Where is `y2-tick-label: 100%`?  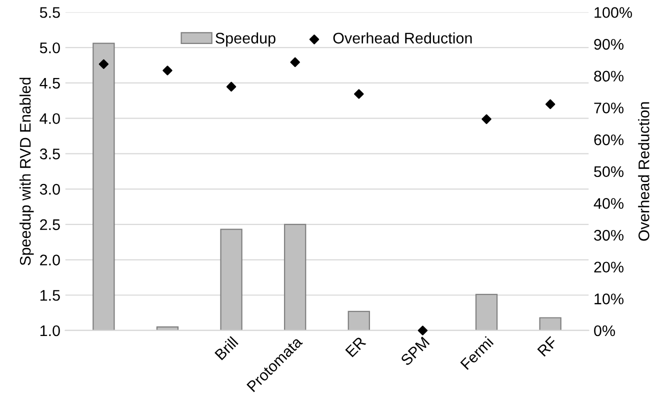
y2-tick-label: 100% is located at coordinates (613, 12).